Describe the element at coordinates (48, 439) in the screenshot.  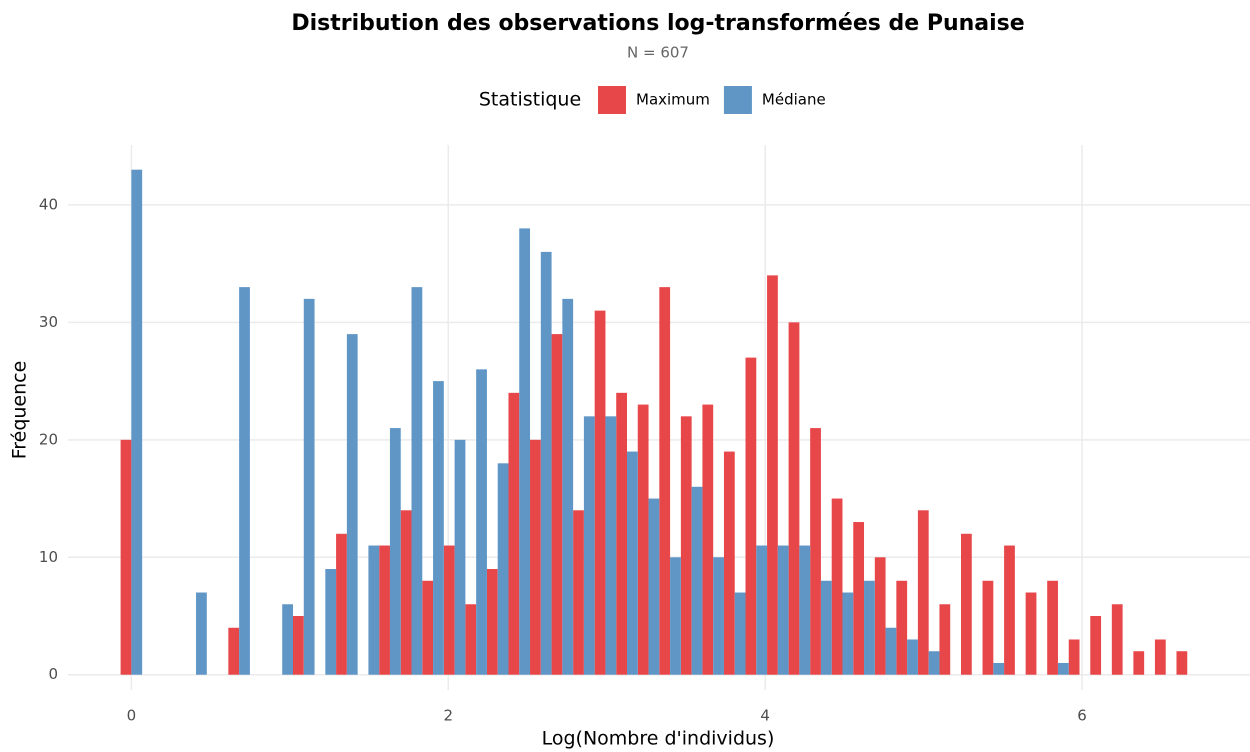
I see `y-tick-label: 20` at that location.